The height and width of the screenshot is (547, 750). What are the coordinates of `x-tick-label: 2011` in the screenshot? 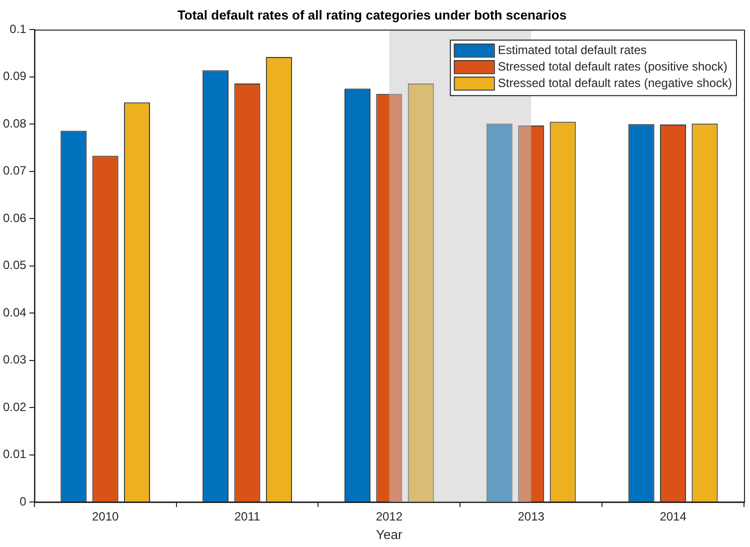 It's located at (247, 517).